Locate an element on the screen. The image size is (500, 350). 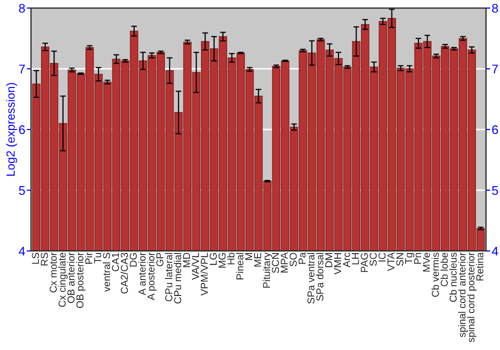
x-tick-label: MVe is located at coordinates (426, 262).